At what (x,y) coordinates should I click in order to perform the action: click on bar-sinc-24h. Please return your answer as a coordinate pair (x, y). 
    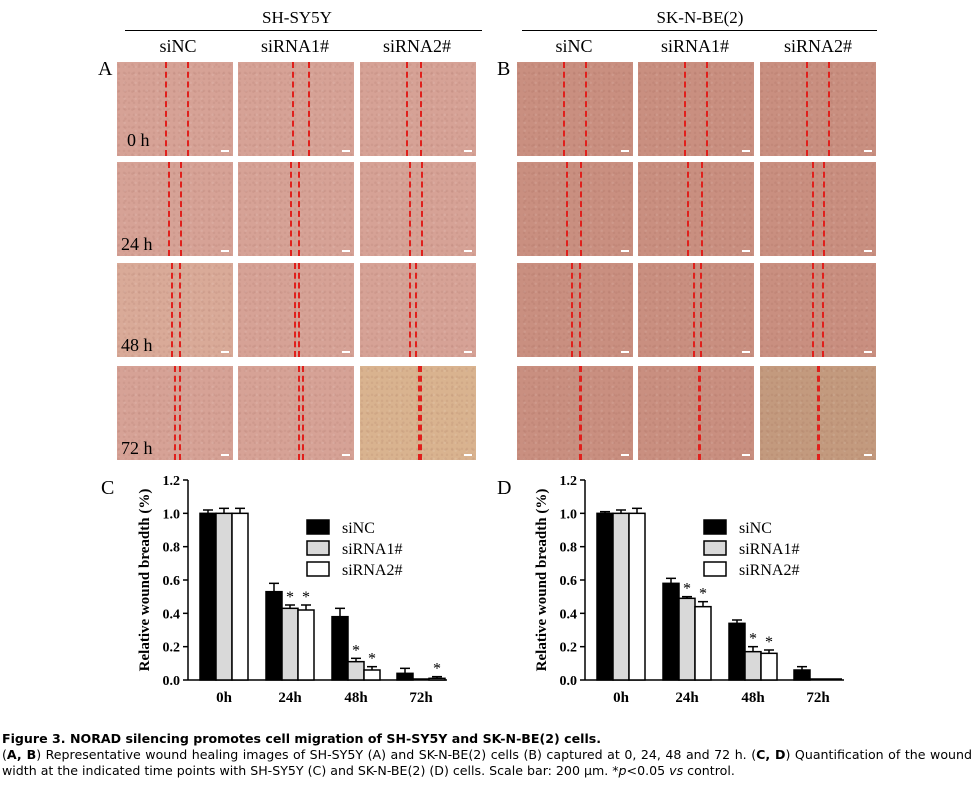
    Looking at the image, I should click on (274, 635).